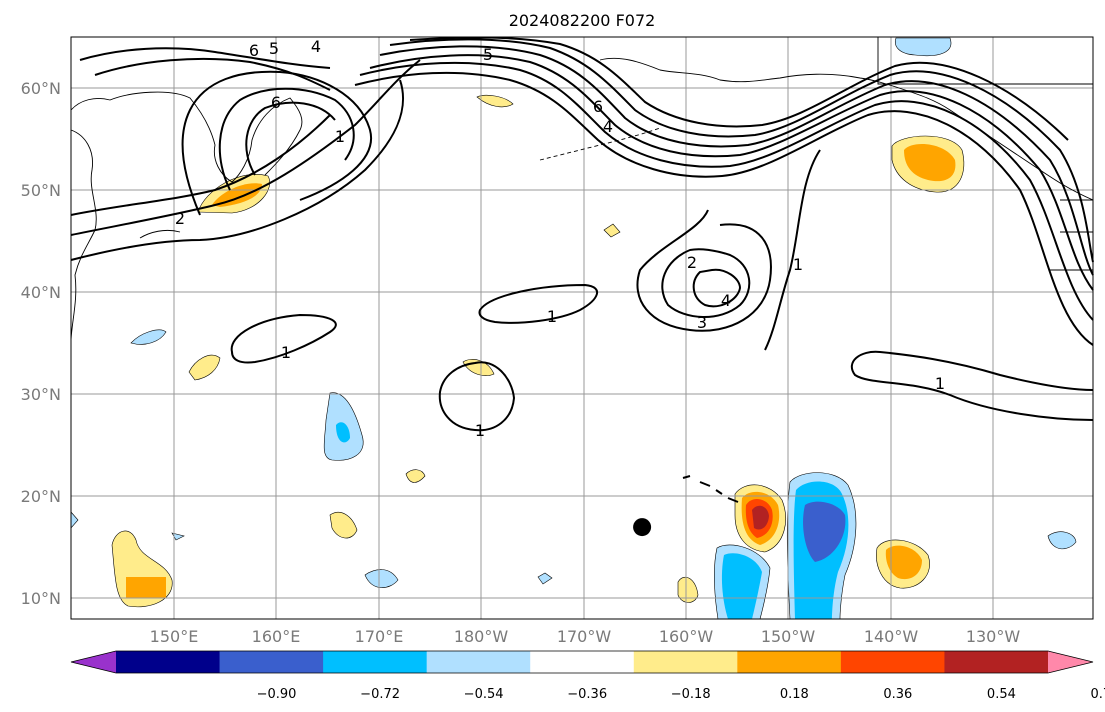 The width and height of the screenshot is (1105, 712). Describe the element at coordinates (587, 694) in the screenshot. I see `colorbar-tick-label: −0.36` at that location.